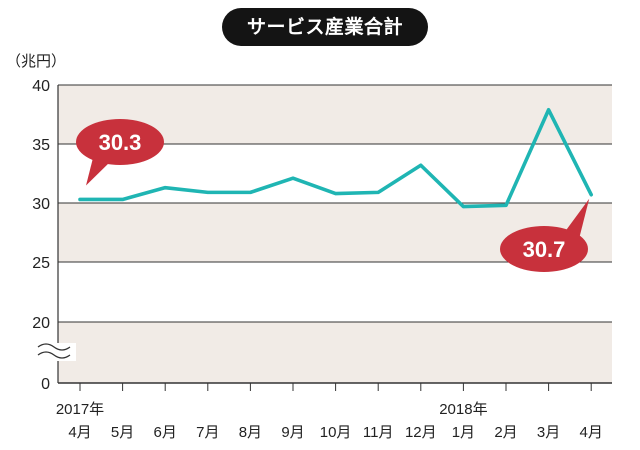 The width and height of the screenshot is (640, 450). I want to click on x-tick-label: 12月, so click(421, 432).